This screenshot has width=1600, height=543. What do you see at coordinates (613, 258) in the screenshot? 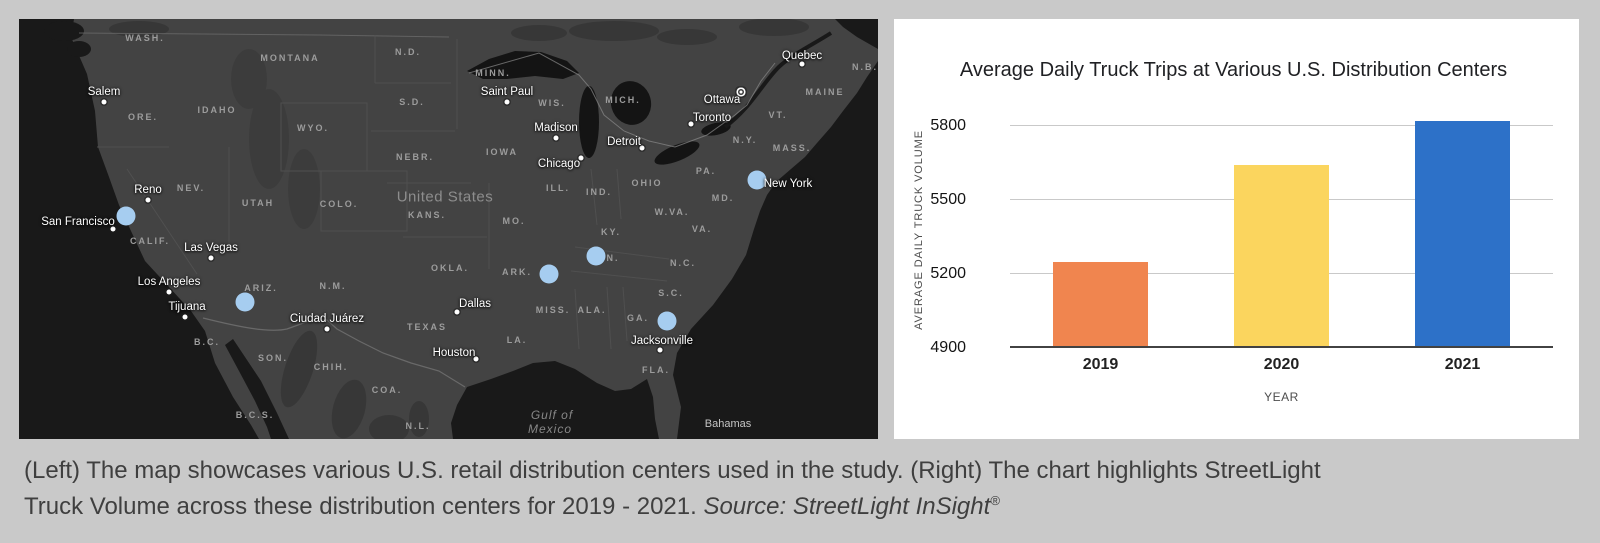
I see `state-label-n: N.` at bounding box center [613, 258].